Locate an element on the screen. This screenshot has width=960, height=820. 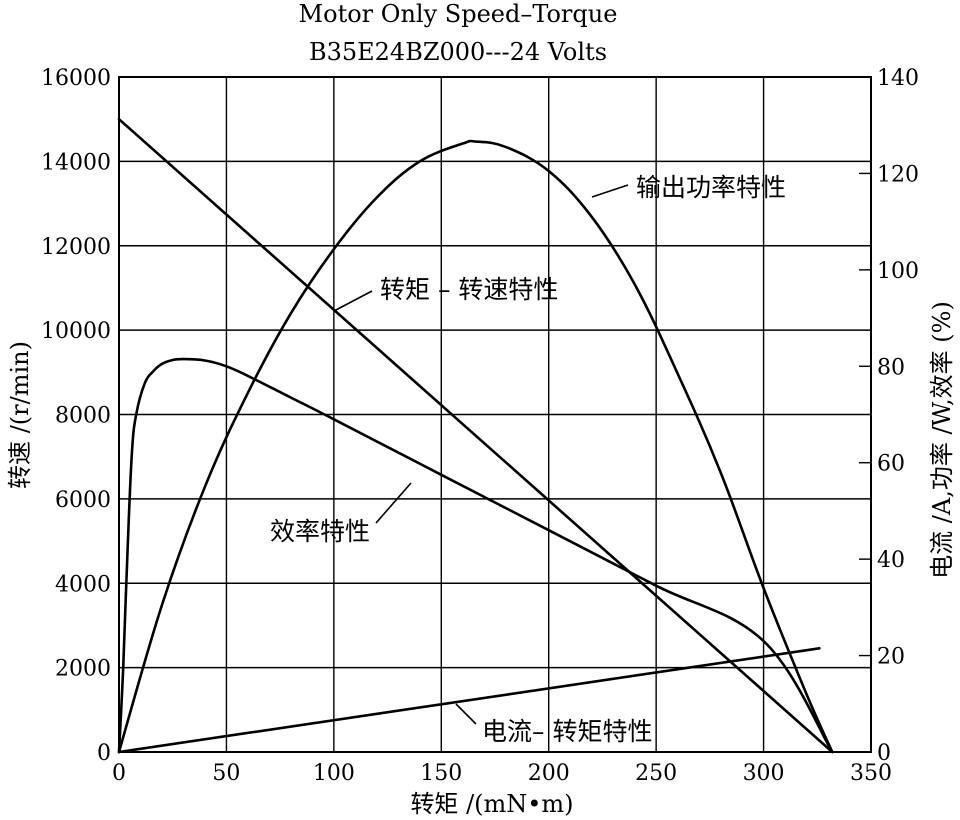
leader-speed-torque is located at coordinates (353, 301).